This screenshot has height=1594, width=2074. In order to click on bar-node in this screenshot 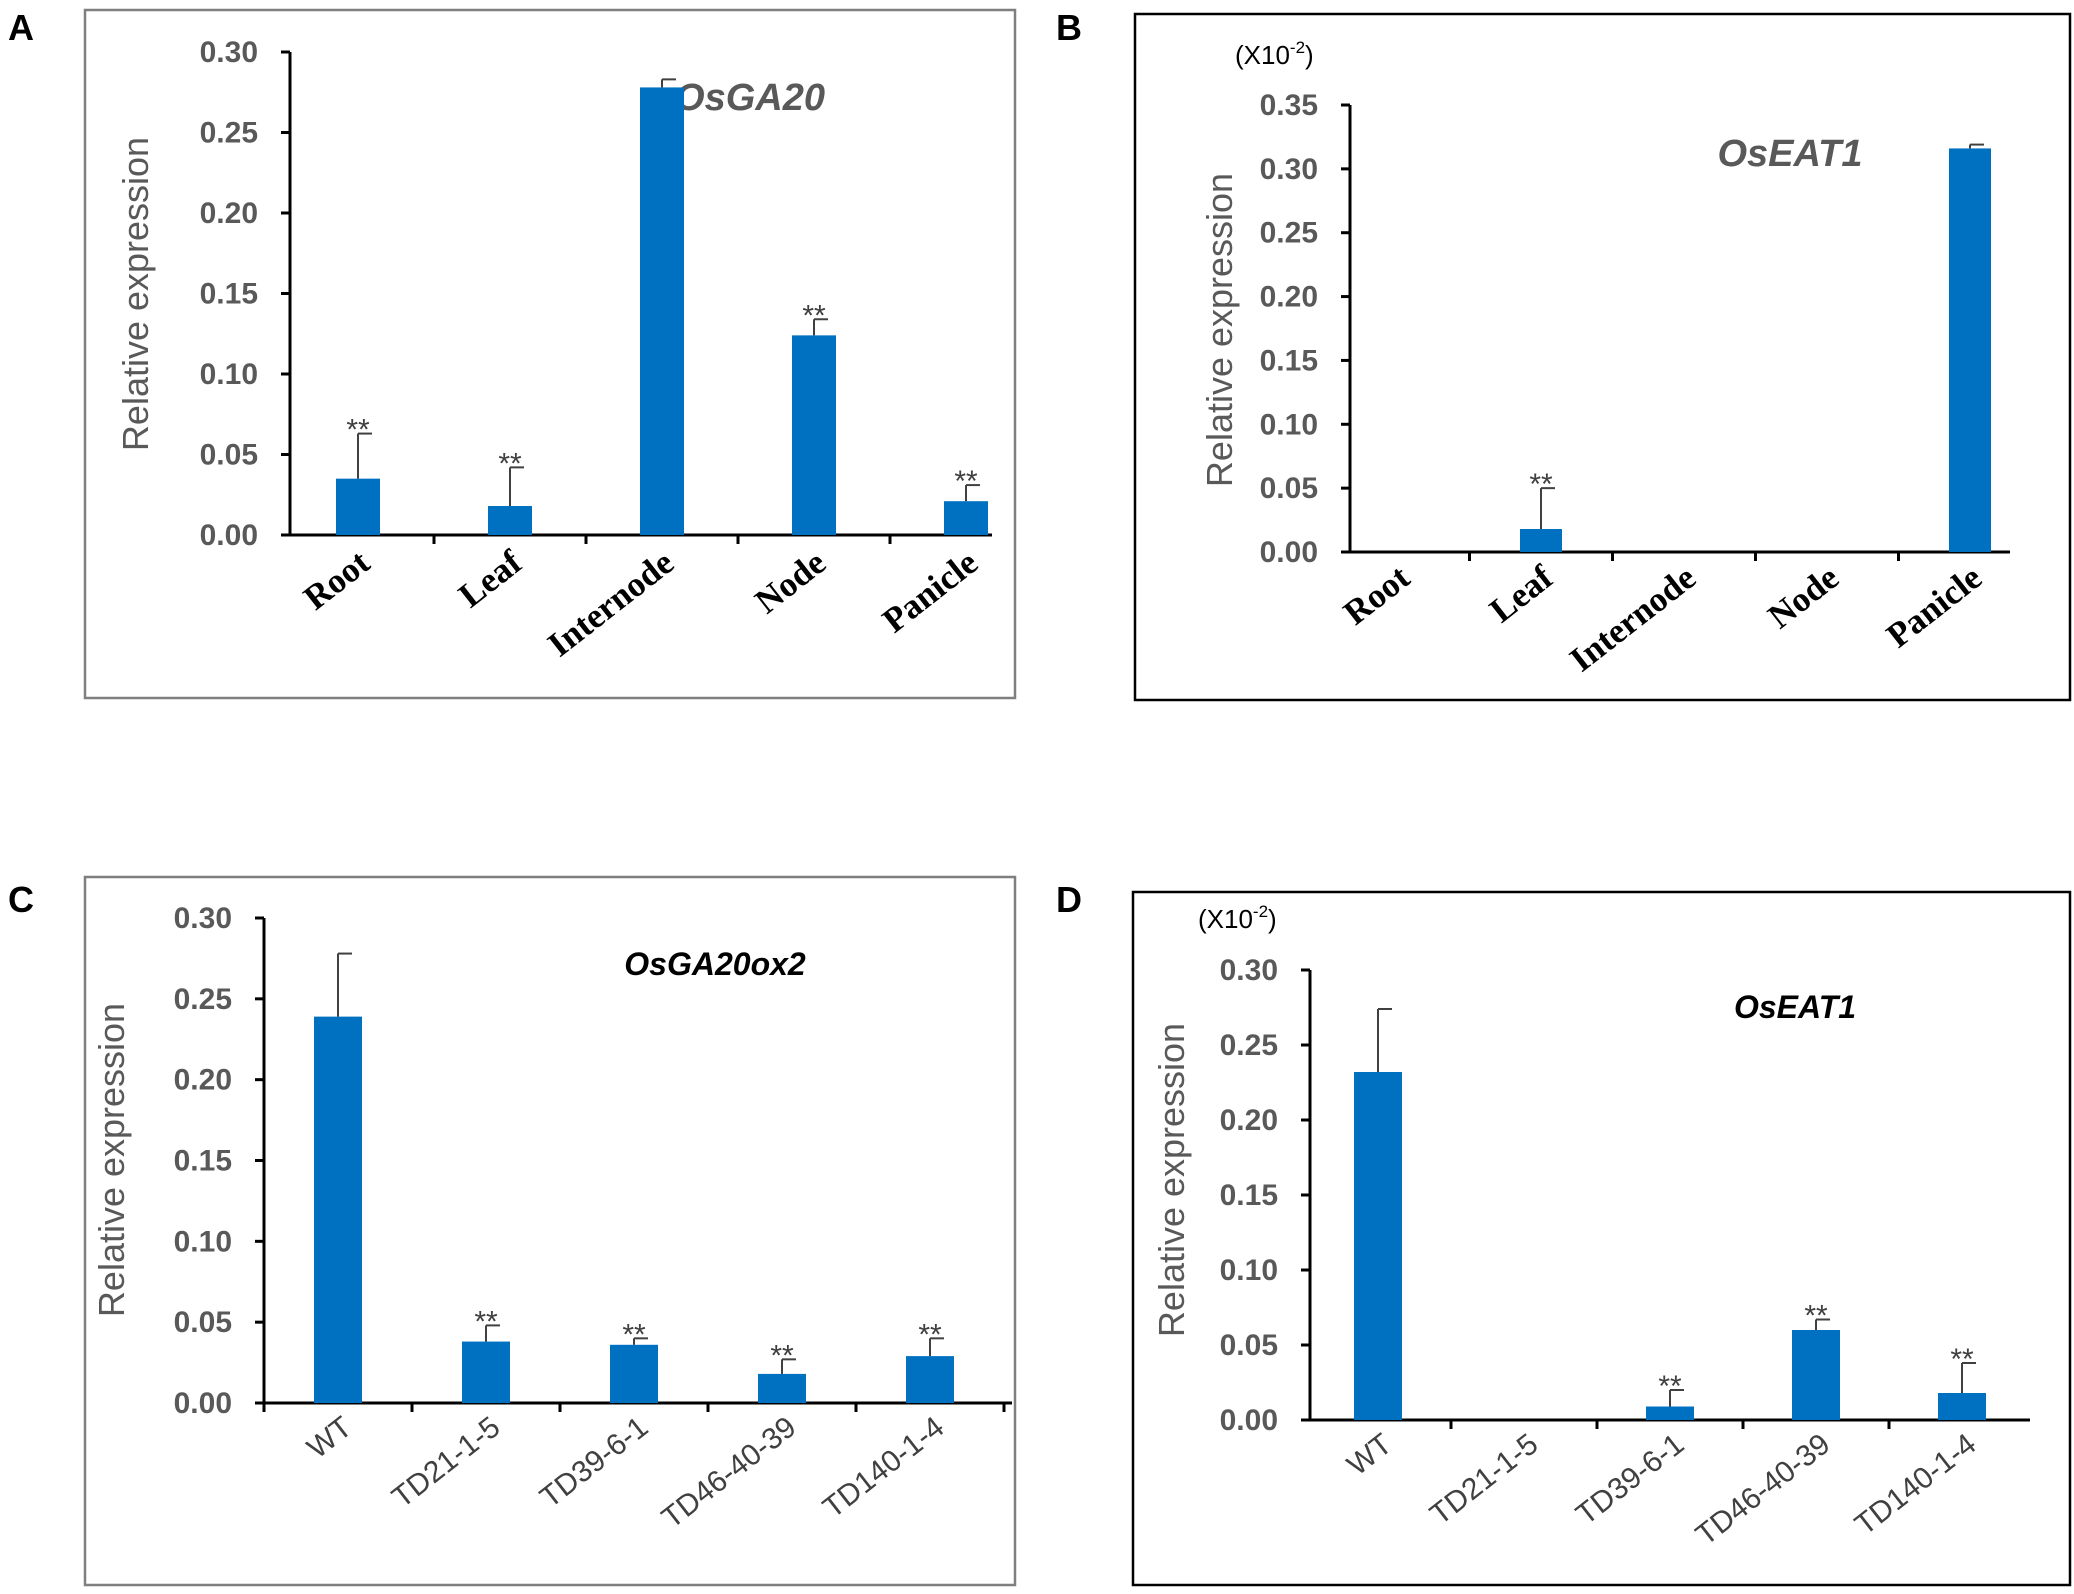, I will do `click(814, 435)`.